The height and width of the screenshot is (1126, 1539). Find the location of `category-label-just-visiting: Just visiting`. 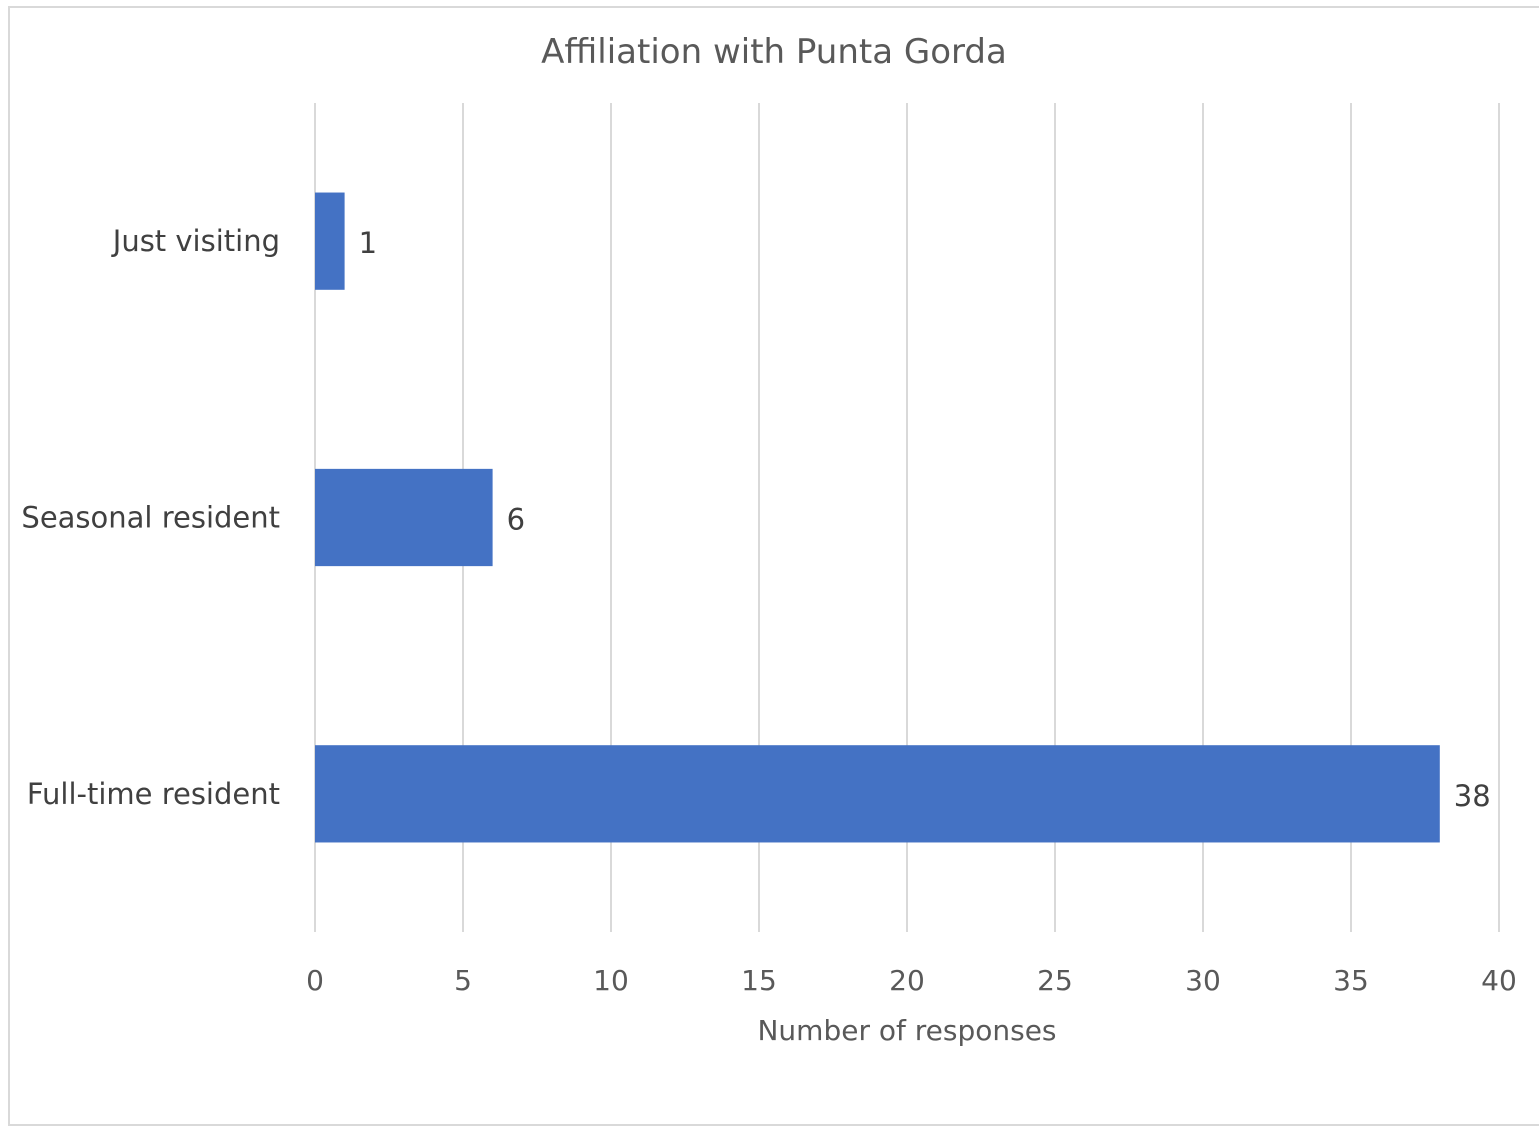

category-label-just-visiting: Just visiting is located at coordinates (195, 241).